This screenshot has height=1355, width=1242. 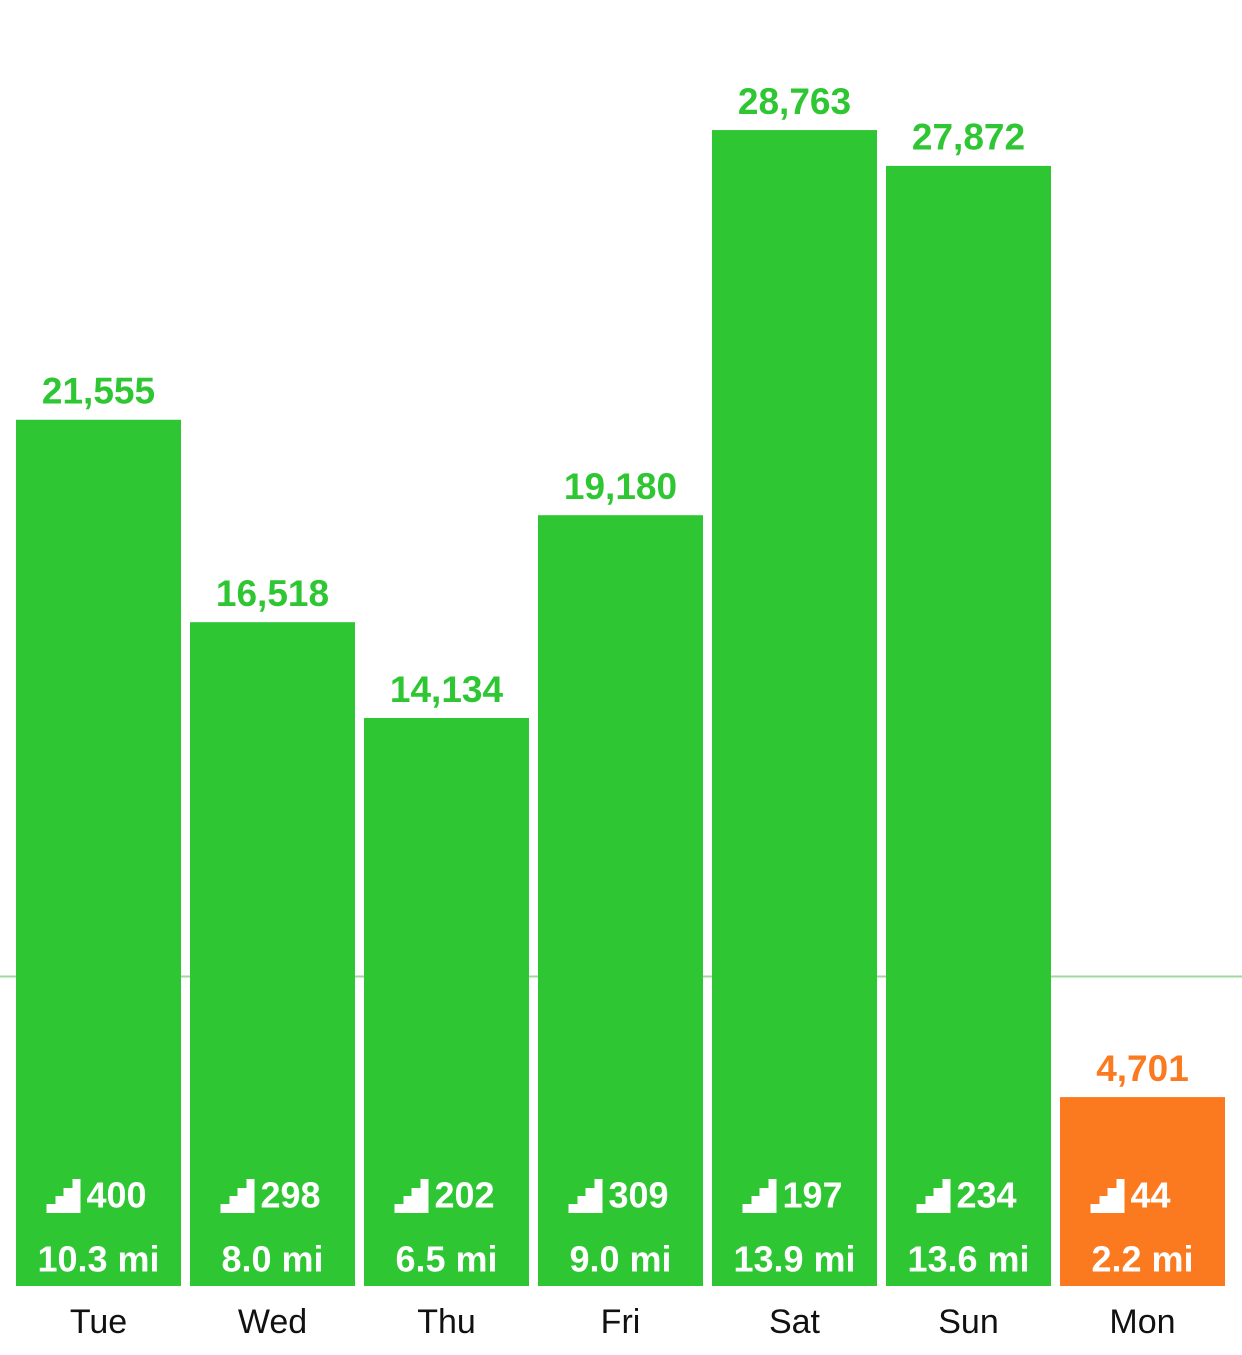 I want to click on x-tick-label: Sat, so click(x=795, y=1322).